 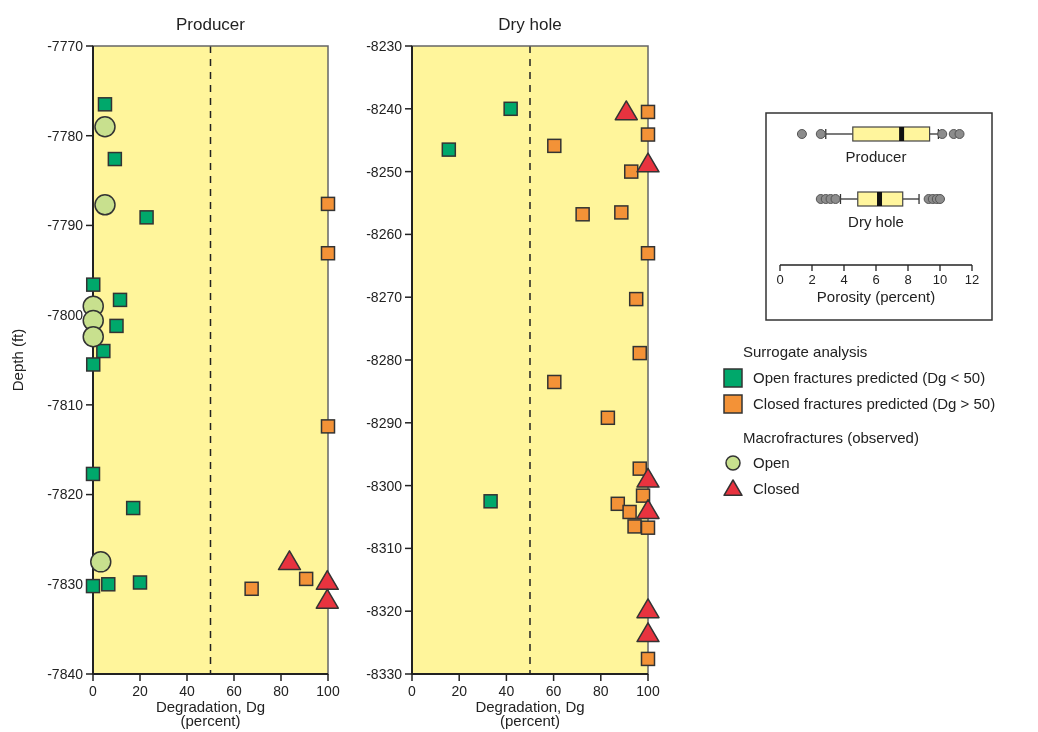 I want to click on y-tick-label: -8270, so click(x=384, y=297).